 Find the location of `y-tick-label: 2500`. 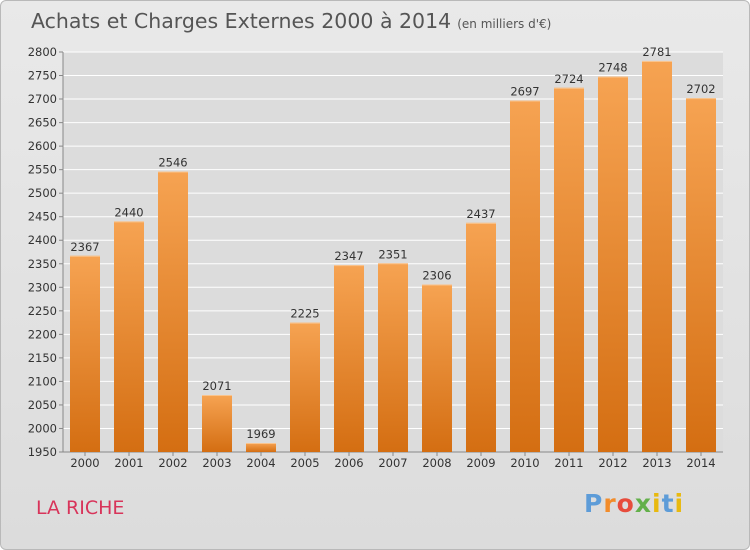

y-tick-label: 2500 is located at coordinates (42, 193).